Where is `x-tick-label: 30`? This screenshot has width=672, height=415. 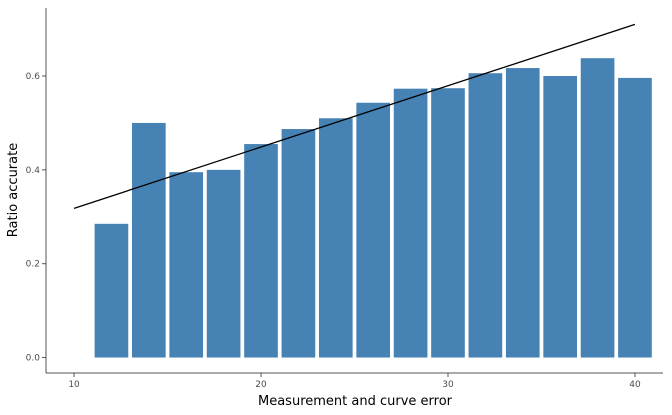
x-tick-label: 30 is located at coordinates (448, 385).